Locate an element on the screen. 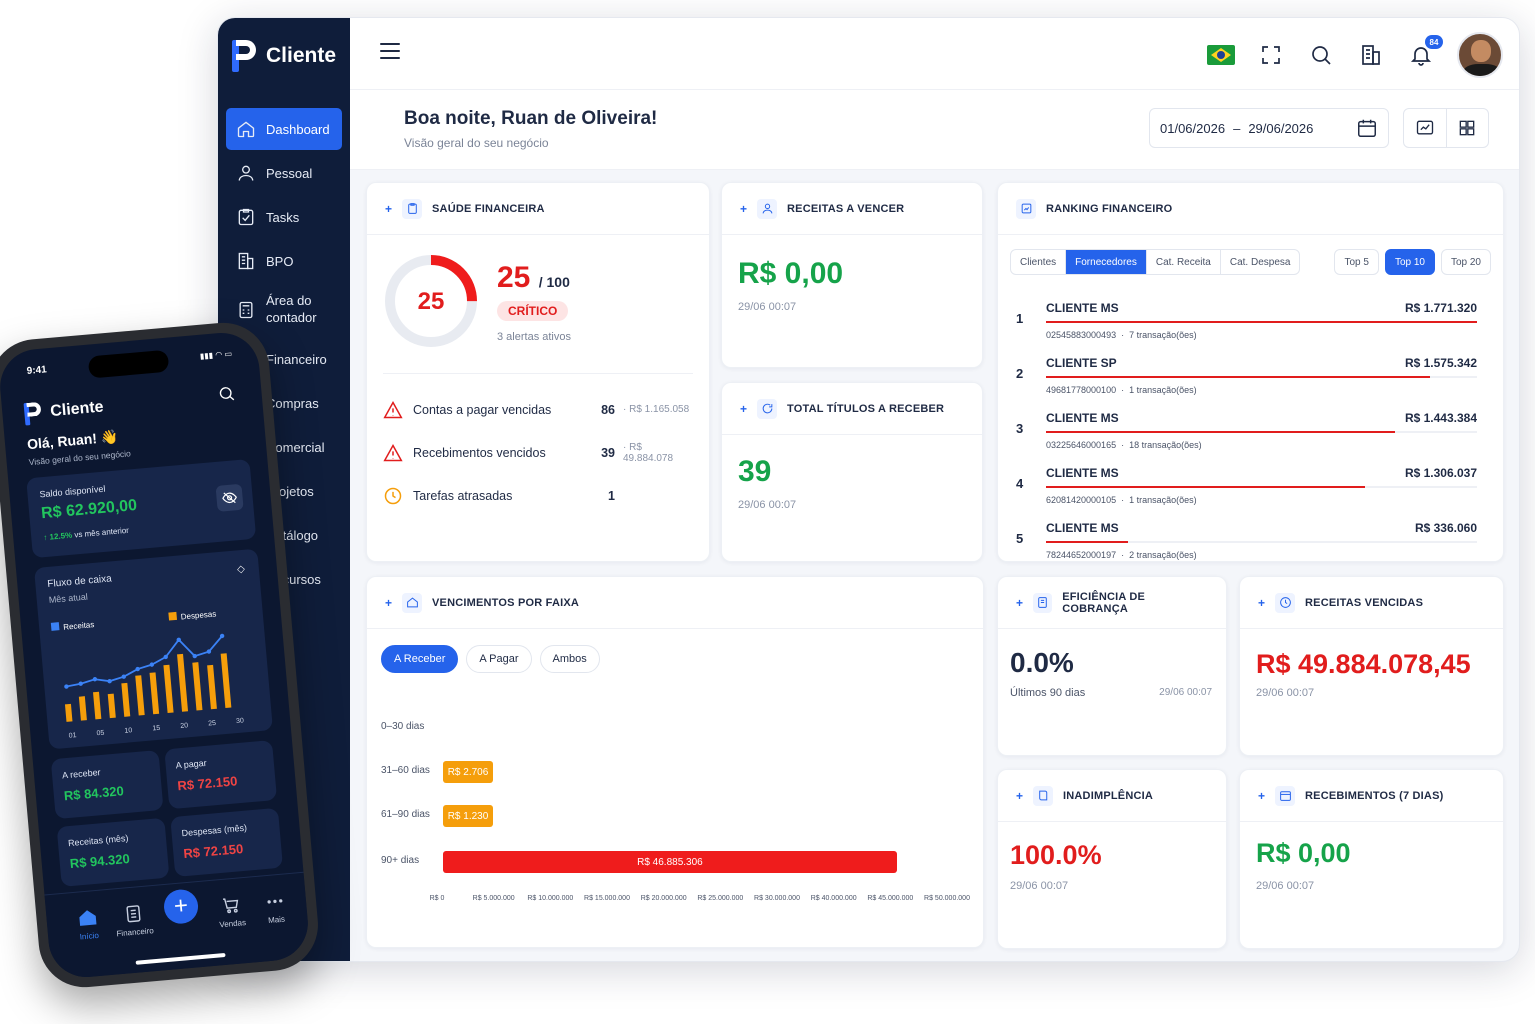 This screenshot has height=1024, width=1535. legend-despesas: Despesas is located at coordinates (192, 615).